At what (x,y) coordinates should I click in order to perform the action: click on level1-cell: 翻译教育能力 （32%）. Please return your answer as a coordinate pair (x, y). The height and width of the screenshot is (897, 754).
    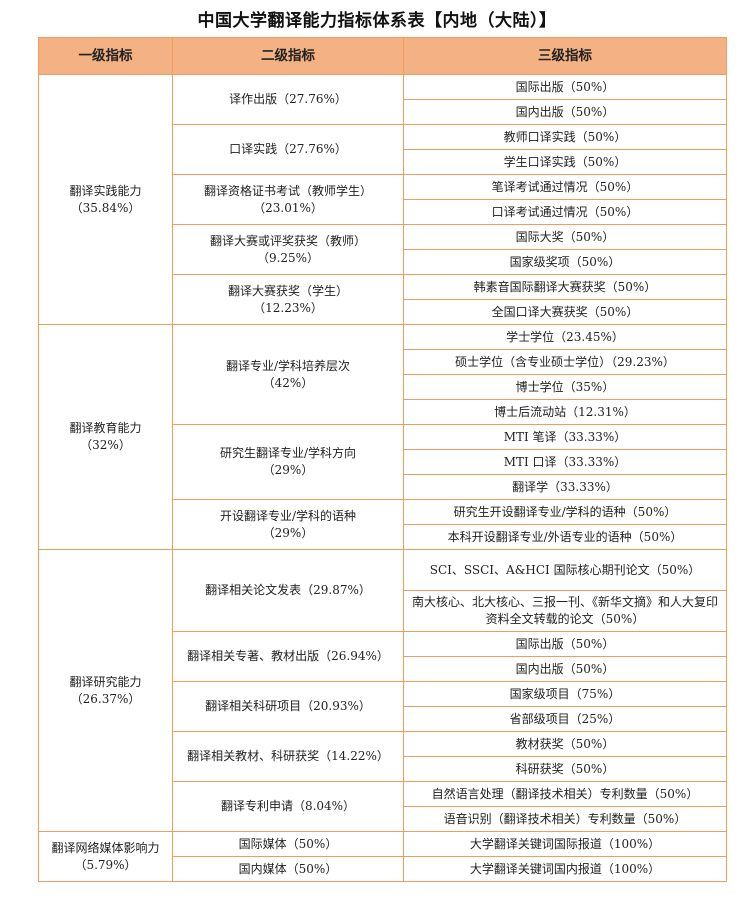
    Looking at the image, I should click on (105, 437).